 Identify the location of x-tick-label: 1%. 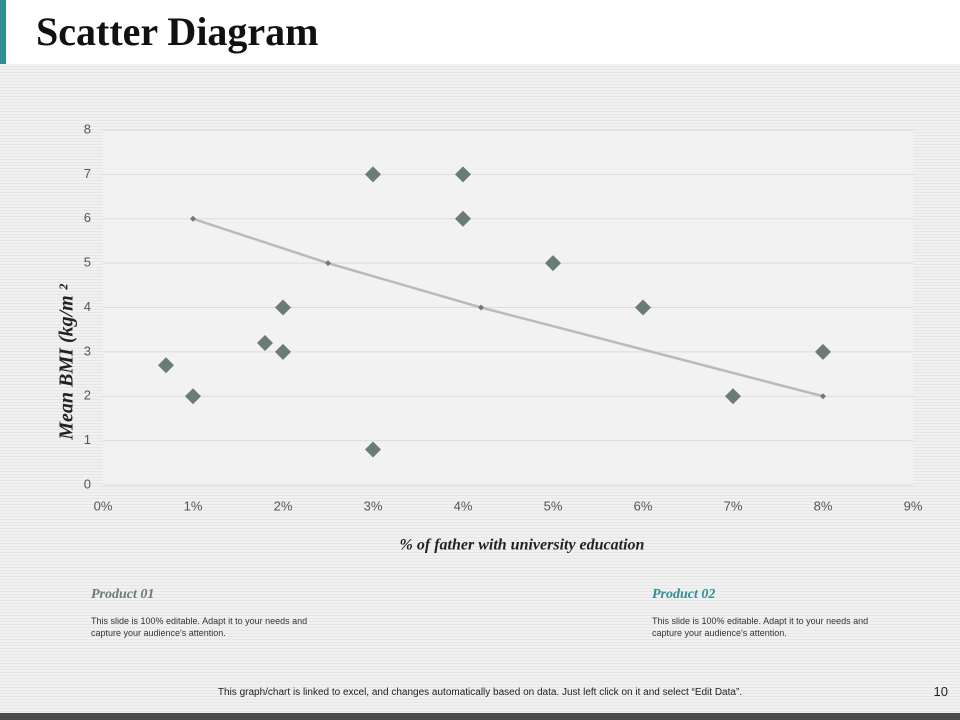
(193, 505).